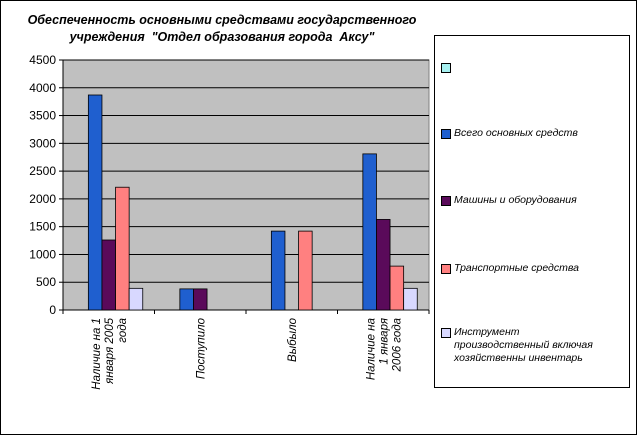 The image size is (637, 435). I want to click on y-tick-label: 2500, so click(42, 171).